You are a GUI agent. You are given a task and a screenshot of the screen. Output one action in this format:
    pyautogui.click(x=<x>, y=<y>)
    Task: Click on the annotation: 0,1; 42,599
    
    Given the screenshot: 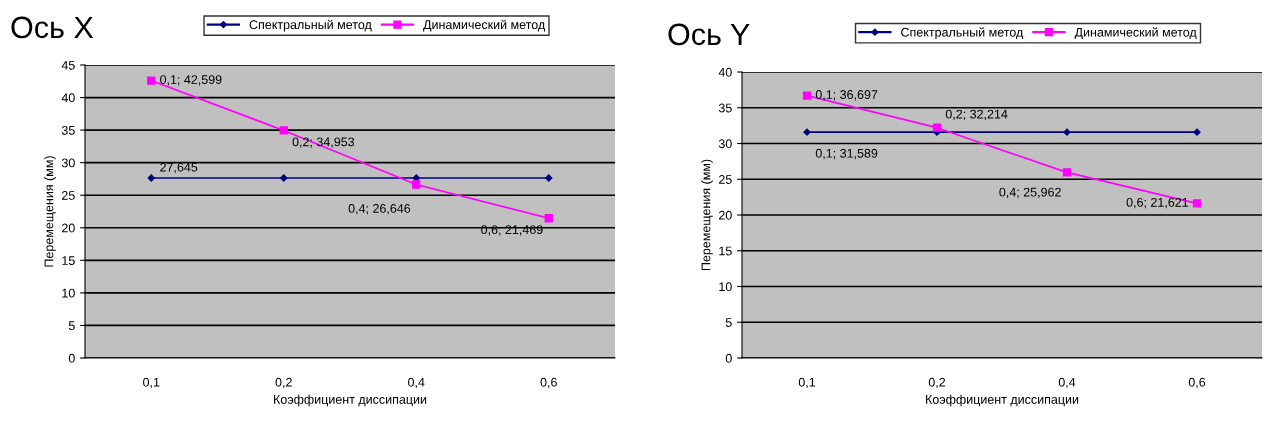 What is the action you would take?
    pyautogui.click(x=191, y=80)
    